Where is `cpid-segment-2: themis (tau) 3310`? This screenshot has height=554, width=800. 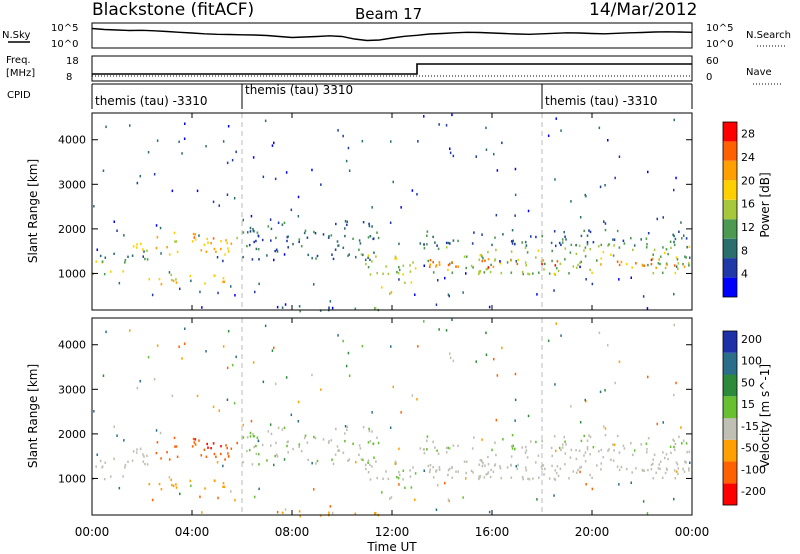
cpid-segment-2: themis (tau) 3310 is located at coordinates (299, 90).